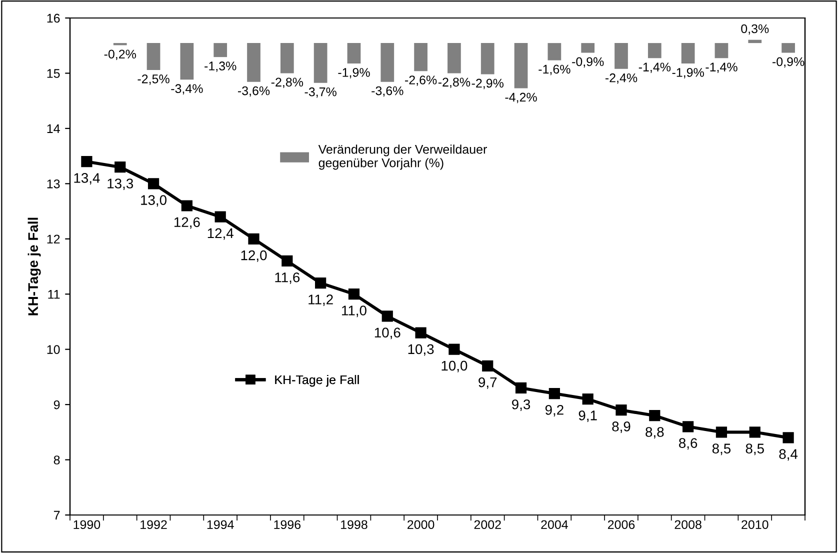 The image size is (838, 553). What do you see at coordinates (354, 525) in the screenshot?
I see `x-tick-label: 1998` at bounding box center [354, 525].